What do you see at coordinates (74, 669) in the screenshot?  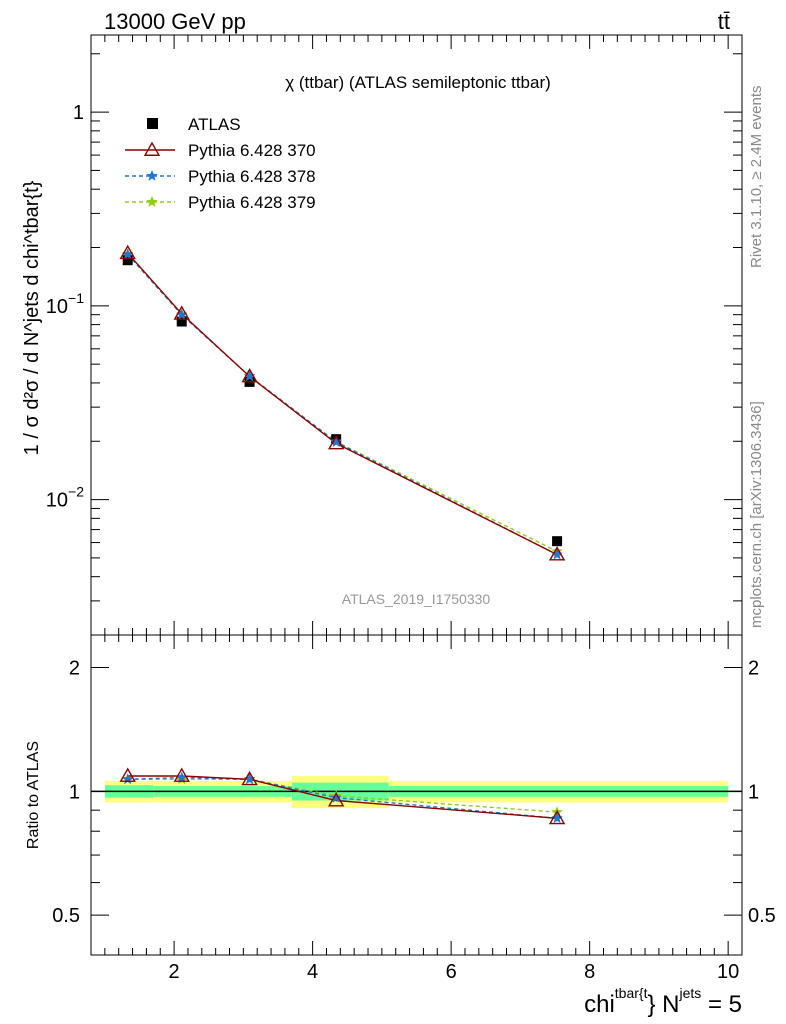 I see `ratio-y-tick-label-left: 2` at bounding box center [74, 669].